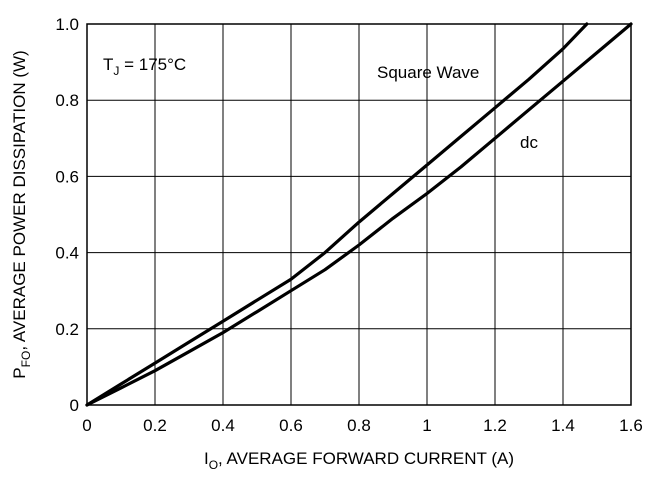 This screenshot has height=479, width=655. What do you see at coordinates (74, 405) in the screenshot?
I see `y-tick-label-0: 0` at bounding box center [74, 405].